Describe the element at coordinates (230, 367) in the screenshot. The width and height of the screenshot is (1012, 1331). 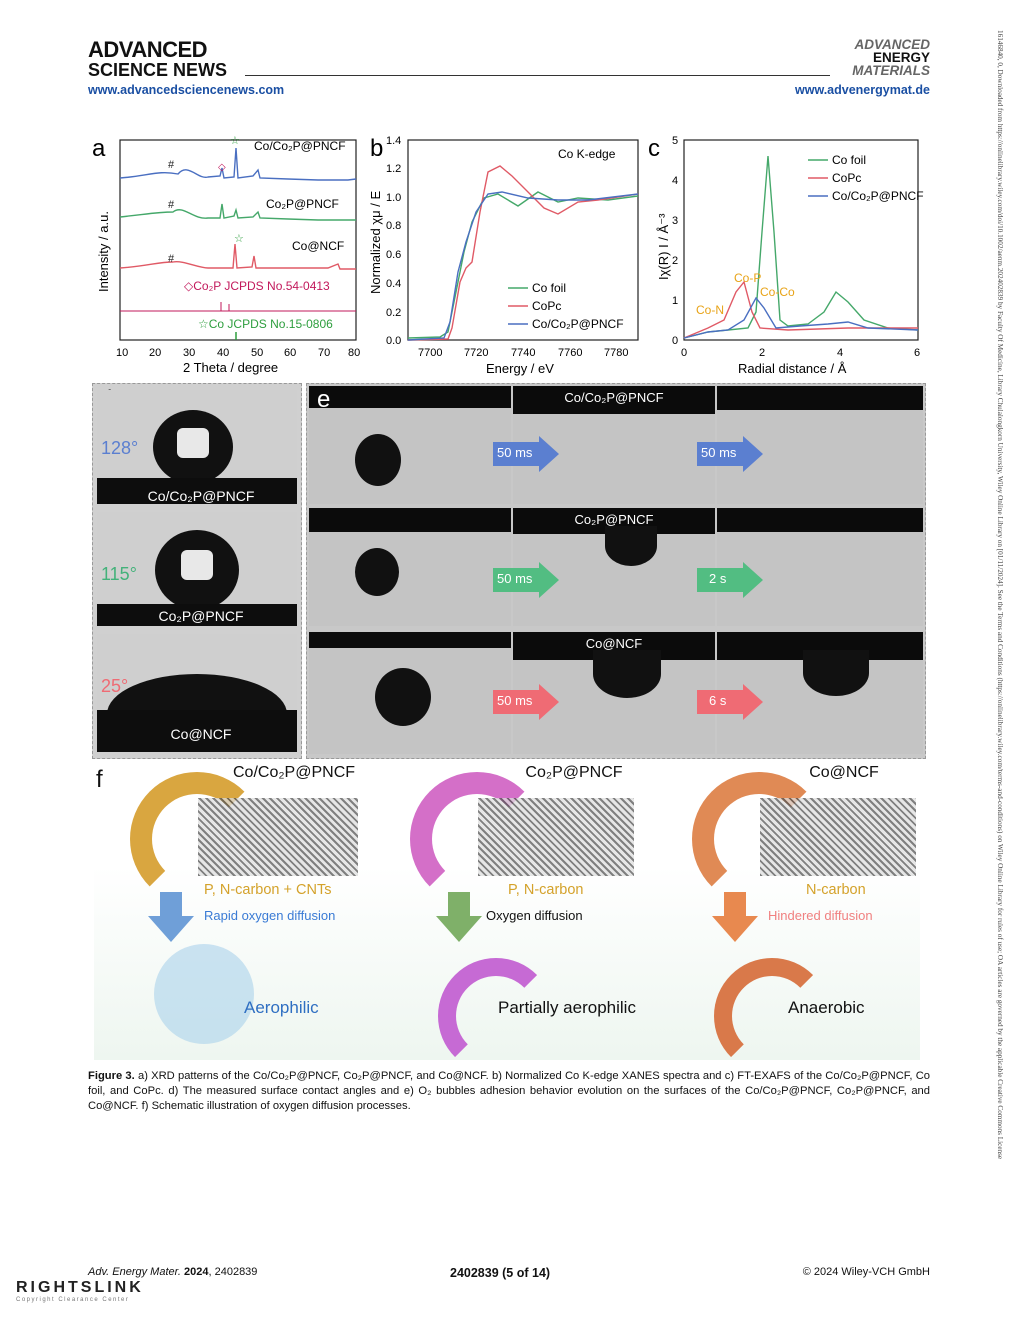
I see `panel-a-xlabel: 2 Theta / degree` at that location.